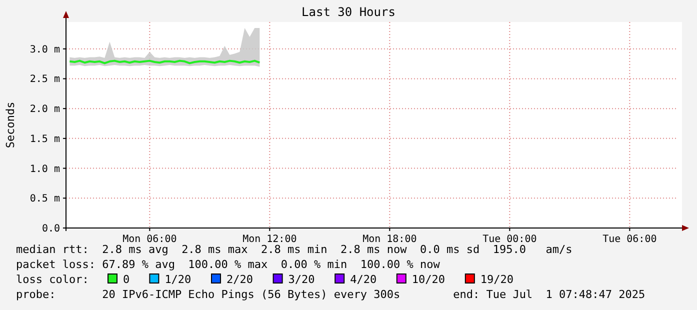  What do you see at coordinates (239, 279) in the screenshot?
I see `legend-label: 2/20` at bounding box center [239, 279].